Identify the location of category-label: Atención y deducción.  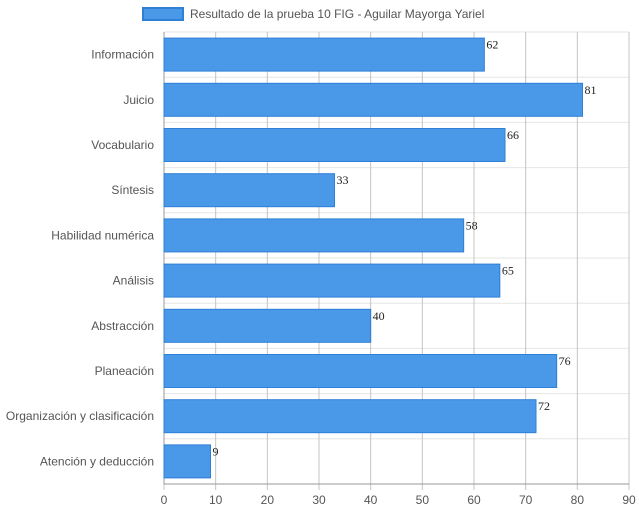
(97, 461).